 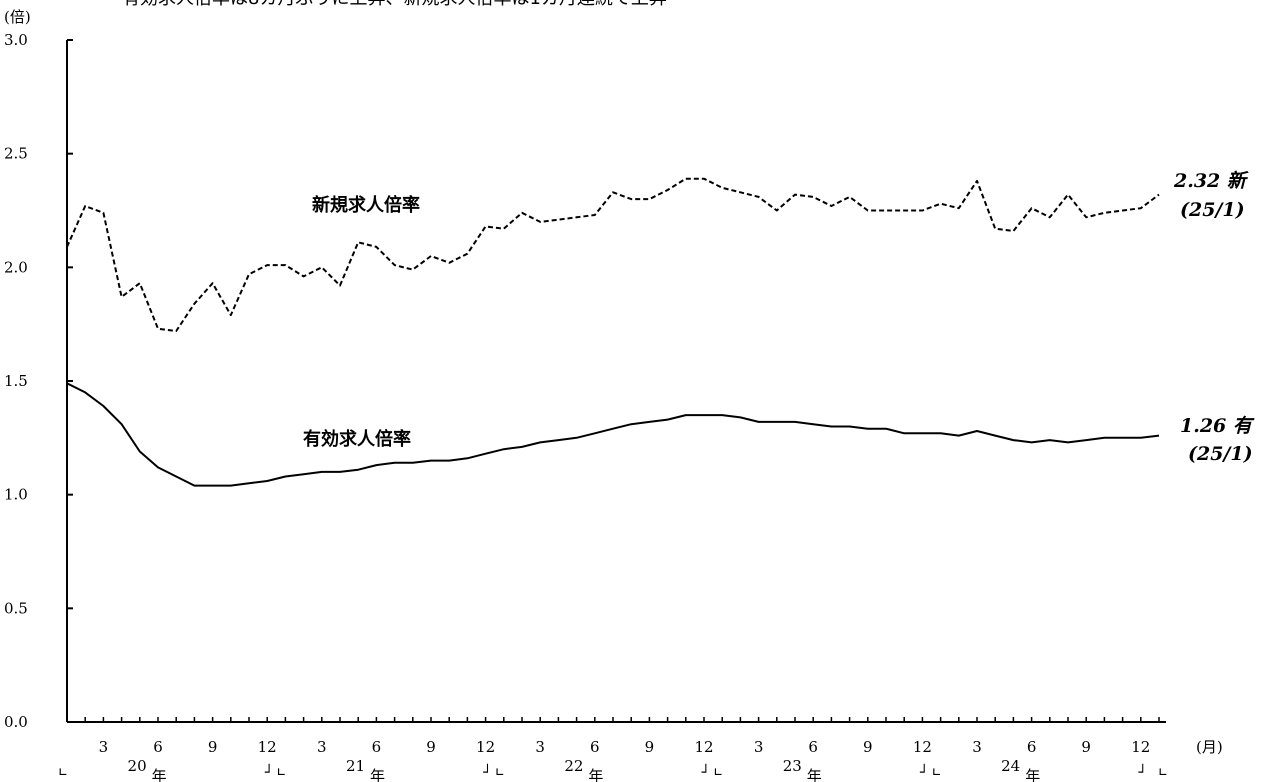 What do you see at coordinates (16, 381) in the screenshot?
I see `y-tick-label: 1.5` at bounding box center [16, 381].